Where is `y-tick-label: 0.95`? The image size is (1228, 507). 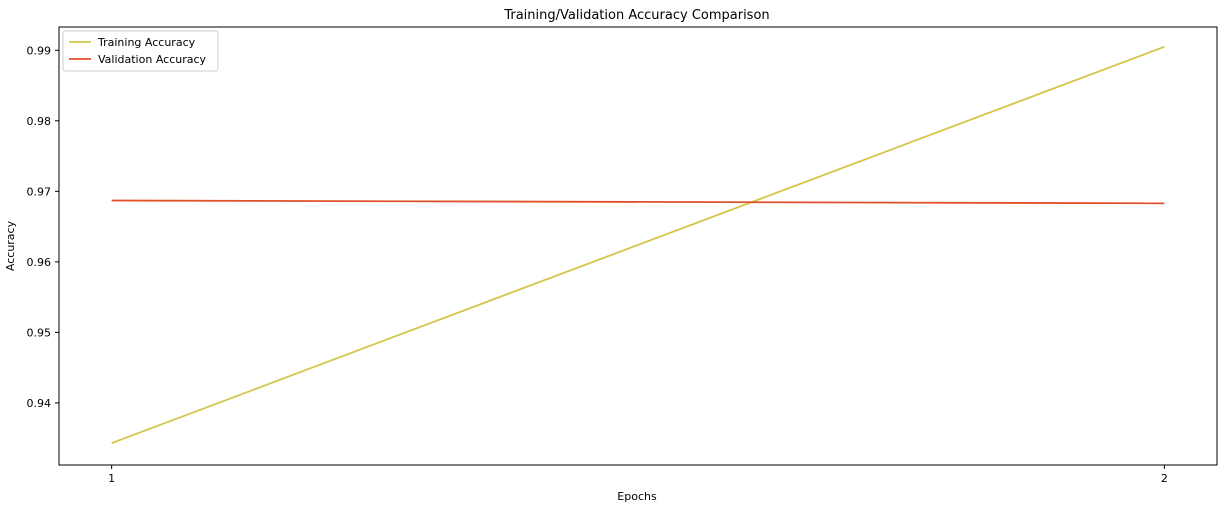
y-tick-label: 0.95 is located at coordinates (39, 332).